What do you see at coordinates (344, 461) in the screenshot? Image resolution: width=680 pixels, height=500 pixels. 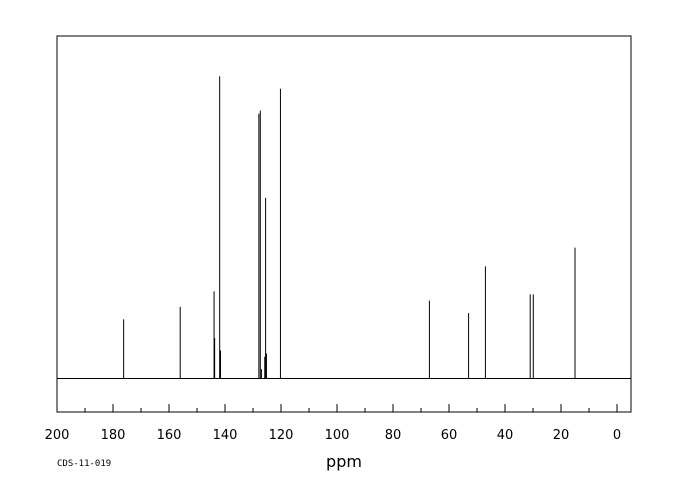 I see `x-axis-label: ppm` at bounding box center [344, 461].